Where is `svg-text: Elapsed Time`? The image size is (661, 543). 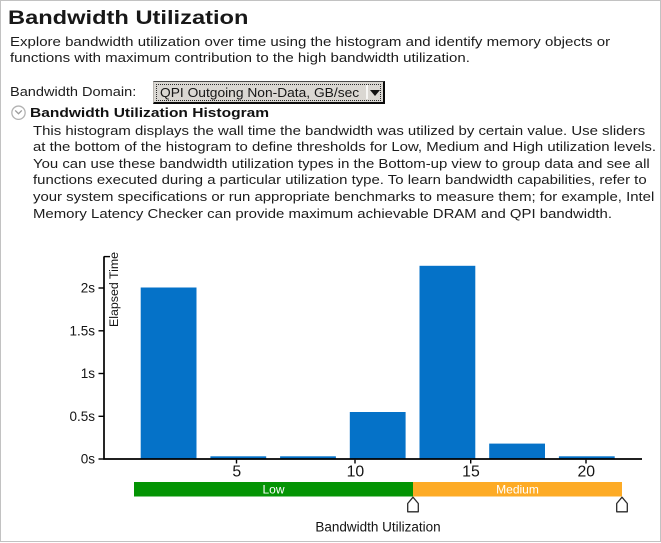 svg-text: Elapsed Time is located at coordinates (114, 289).